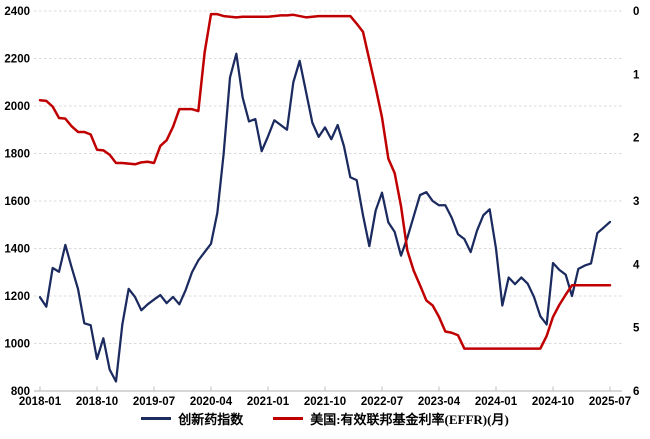 This screenshot has height=439, width=650. I want to click on legend: 创新药指数 美国:有效联邦基金利率(EFFR)(月), so click(325, 418).